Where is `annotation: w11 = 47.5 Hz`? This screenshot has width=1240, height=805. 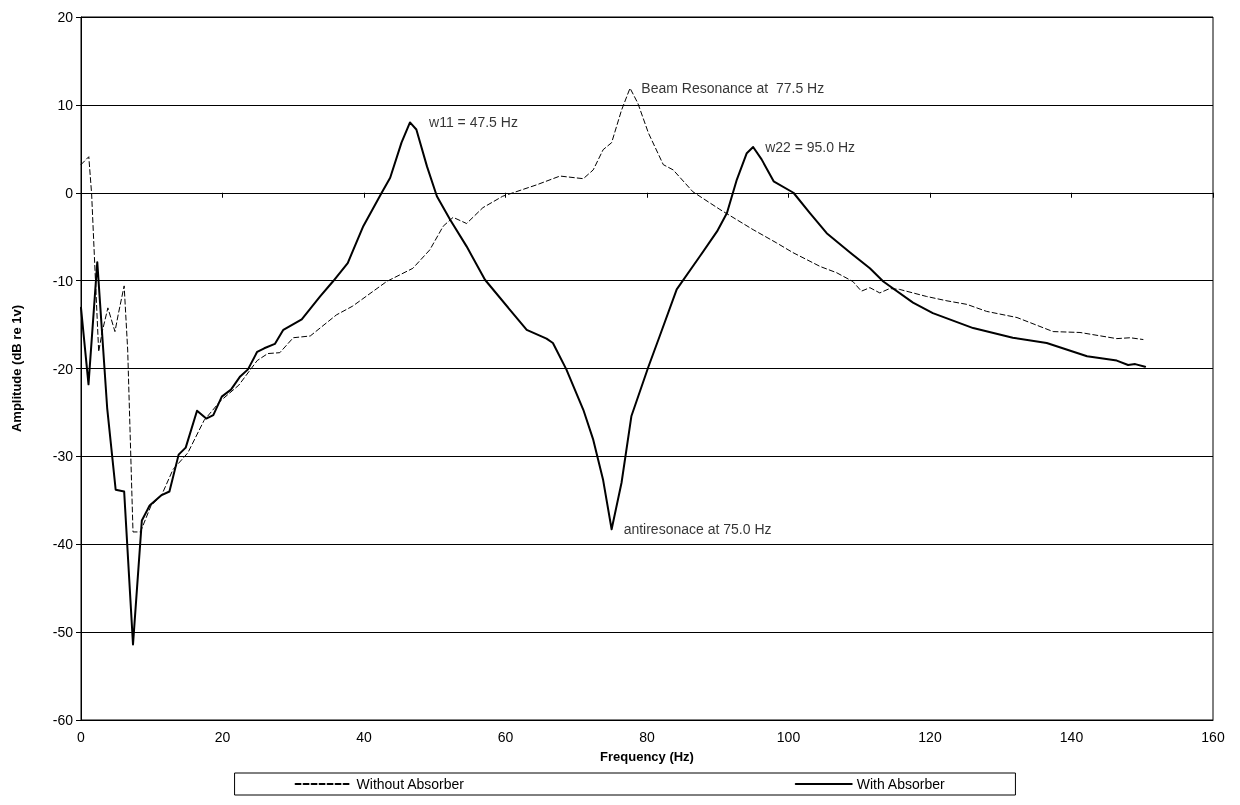 annotation: w11 = 47.5 Hz is located at coordinates (473, 122).